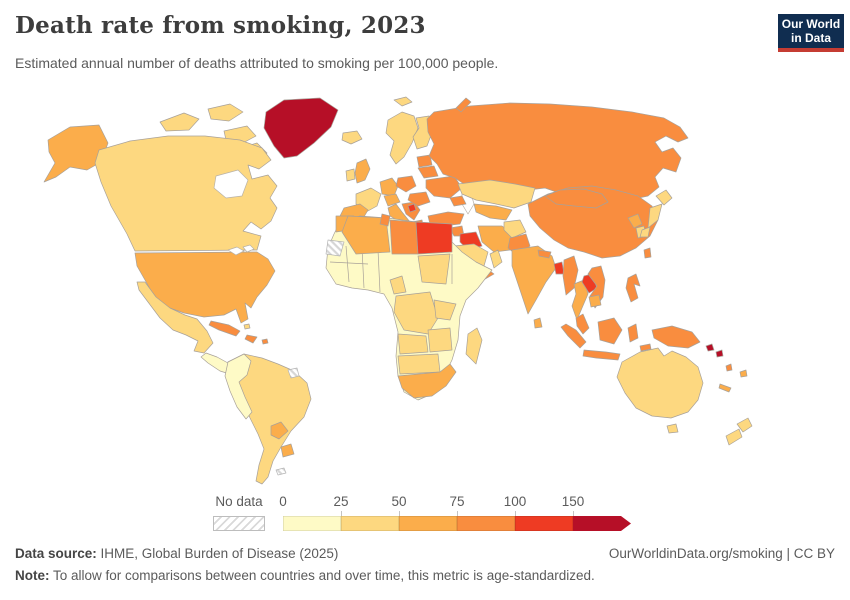 The width and height of the screenshot is (850, 600). Describe the element at coordinates (419, 364) in the screenshot. I see `country-namibia-botswana` at that location.